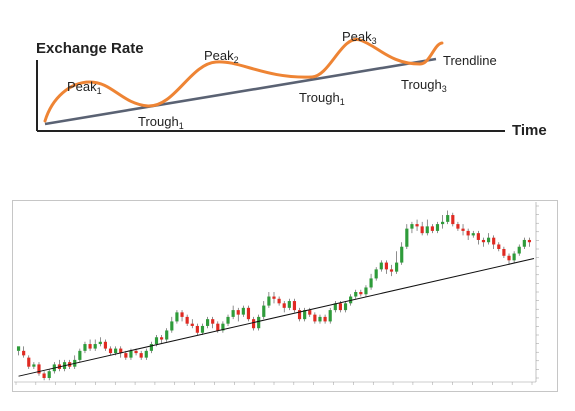 The width and height of the screenshot is (575, 411). I want to click on trough-3-label: Trough3, so click(424, 85).